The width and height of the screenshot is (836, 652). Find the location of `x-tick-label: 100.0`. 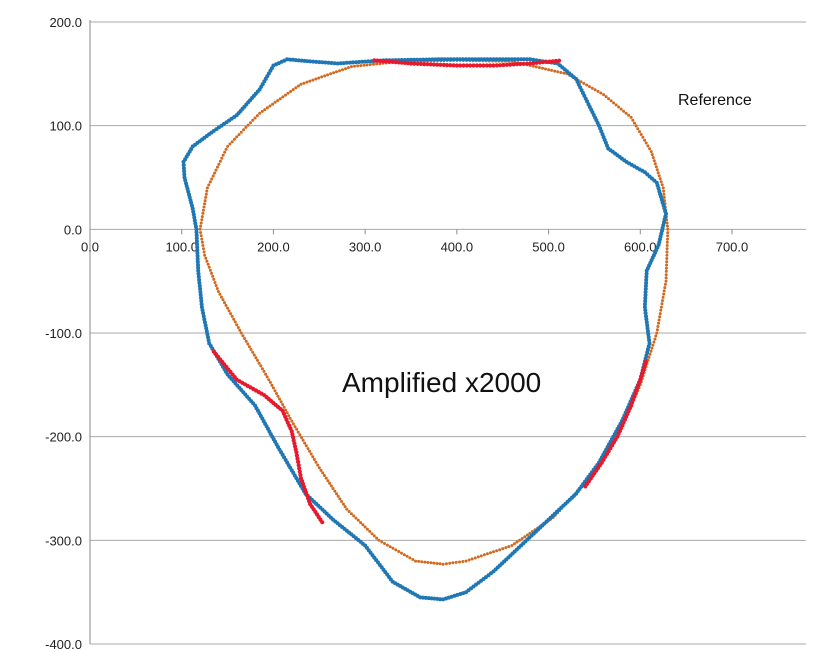

x-tick-label: 100.0 is located at coordinates (181, 246).